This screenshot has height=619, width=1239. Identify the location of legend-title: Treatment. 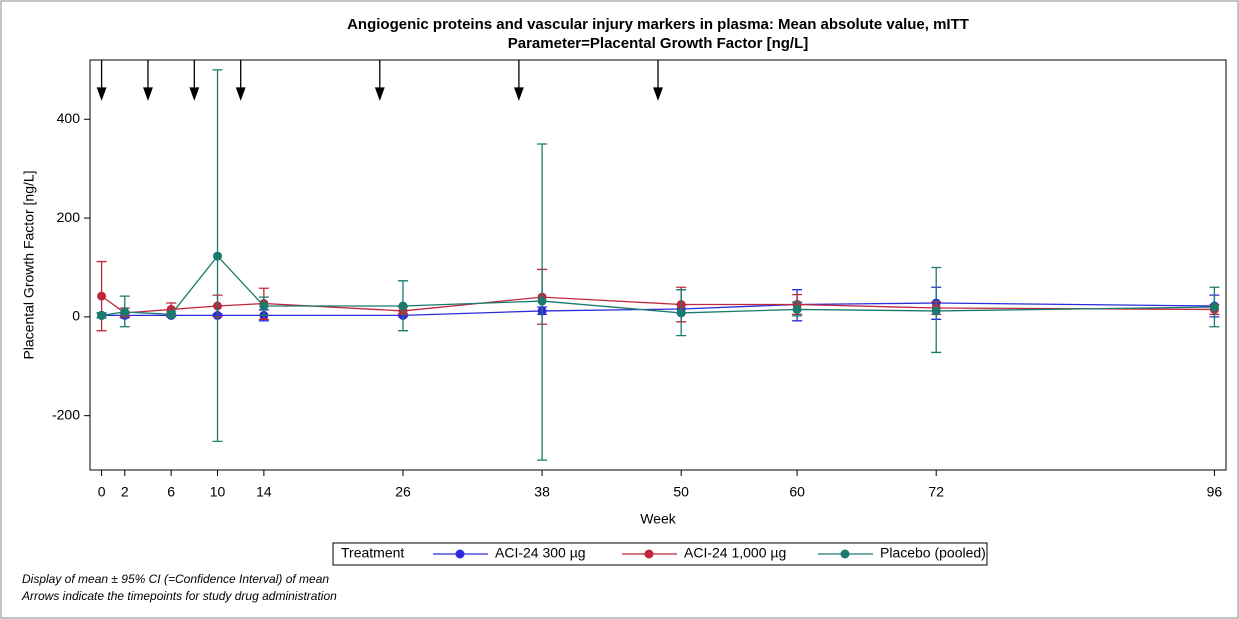
(372, 553).